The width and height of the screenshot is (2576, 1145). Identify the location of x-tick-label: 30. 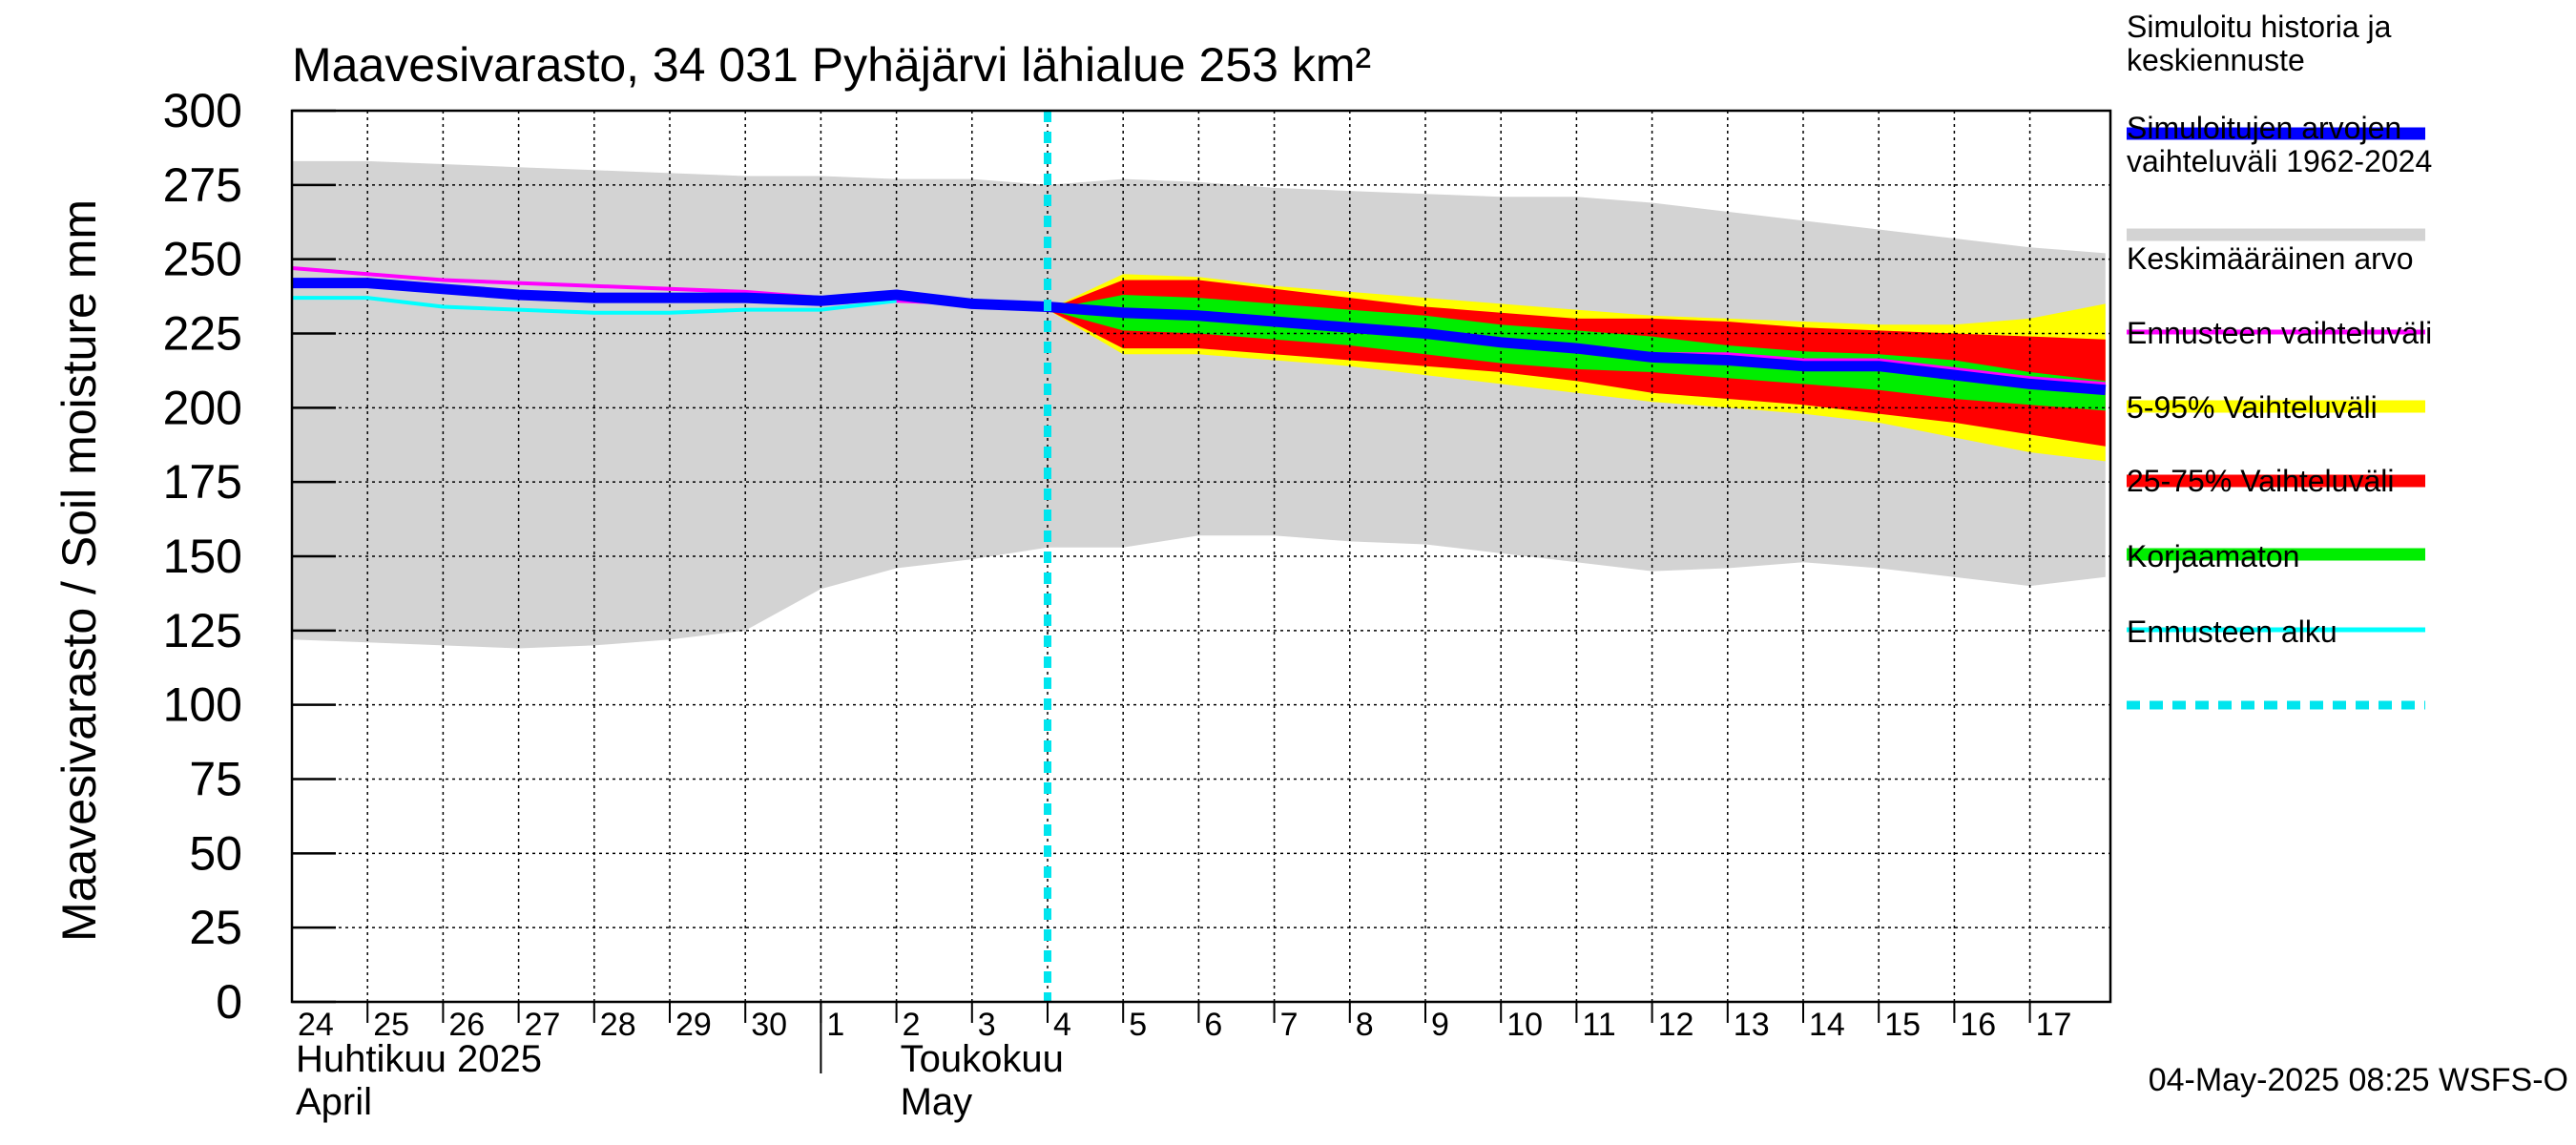
(769, 1025).